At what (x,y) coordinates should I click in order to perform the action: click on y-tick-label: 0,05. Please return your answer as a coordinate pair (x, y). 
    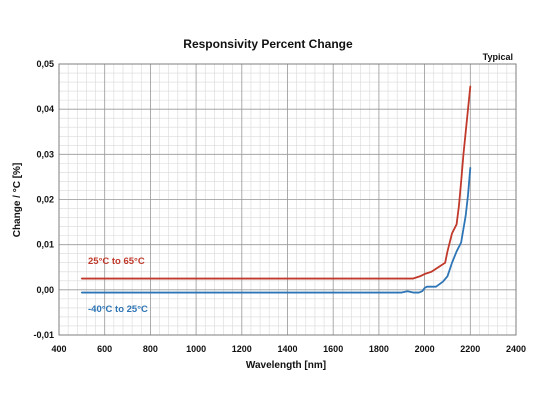
    Looking at the image, I should click on (45, 64).